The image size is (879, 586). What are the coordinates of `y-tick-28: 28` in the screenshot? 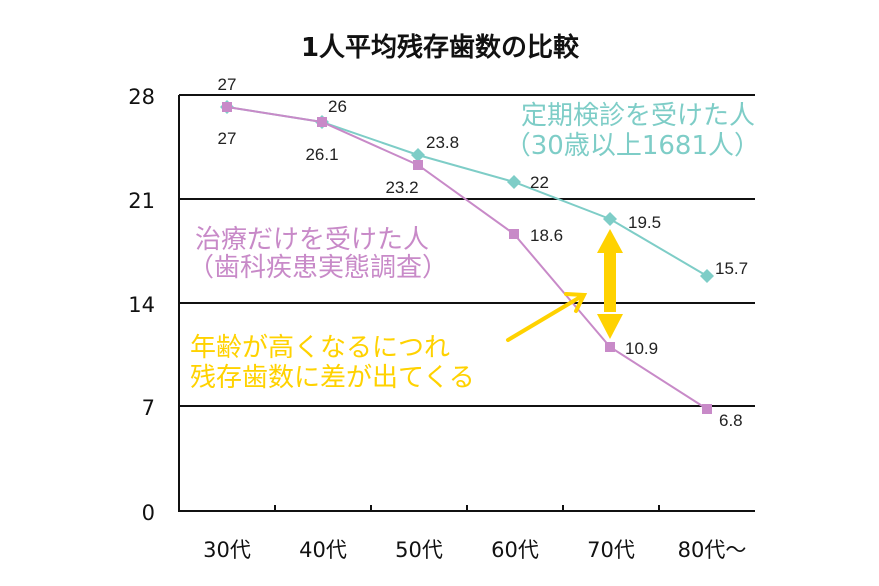 It's located at (141, 97).